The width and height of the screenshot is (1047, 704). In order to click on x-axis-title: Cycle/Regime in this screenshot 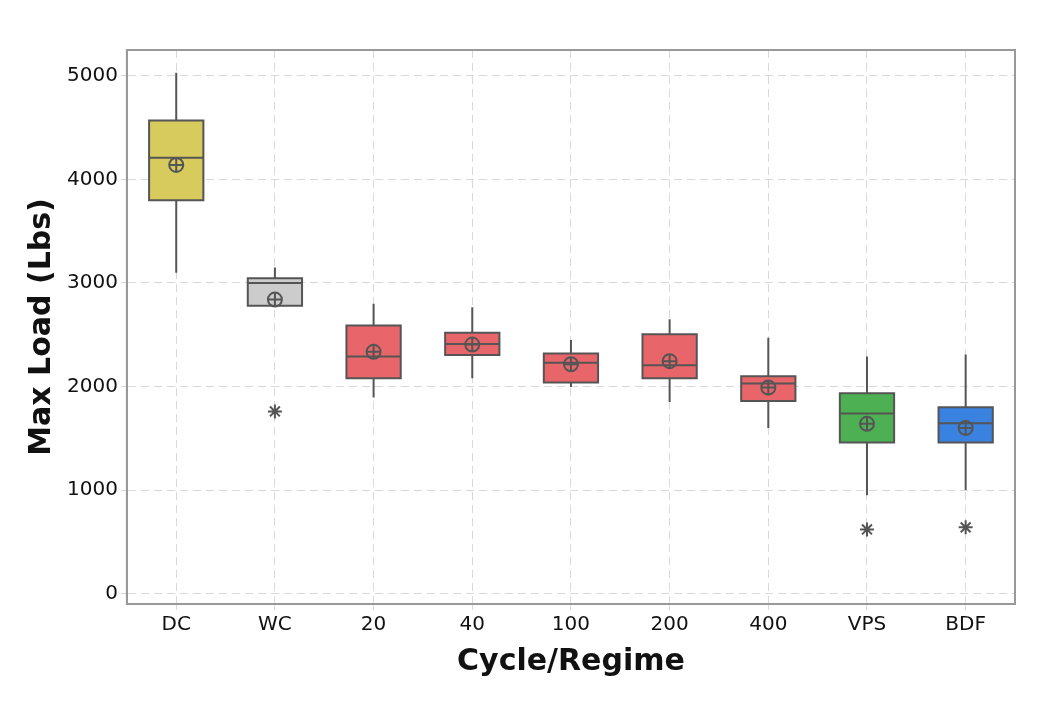, I will do `click(571, 659)`.